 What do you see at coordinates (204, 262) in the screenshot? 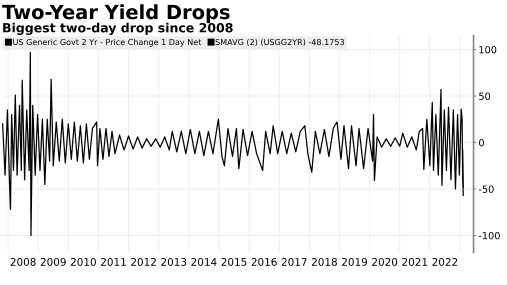
I see `x-tick-label: 2014` at bounding box center [204, 262].